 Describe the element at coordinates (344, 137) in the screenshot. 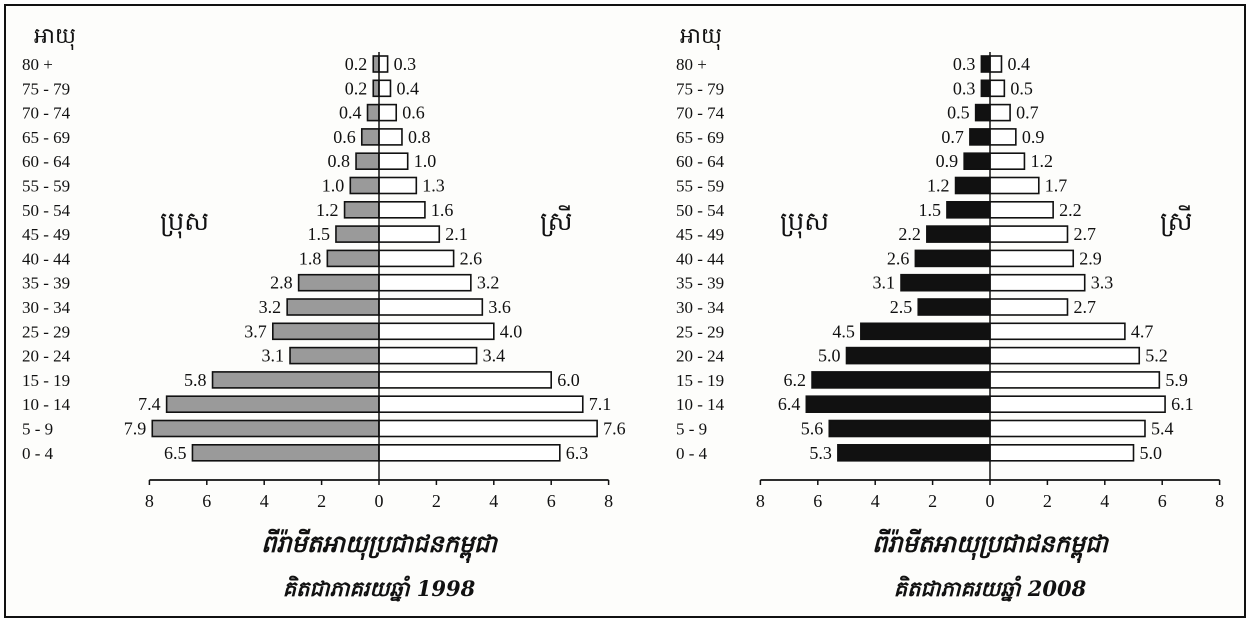

I see `pyramid-1-male-value-label: 0.6` at that location.